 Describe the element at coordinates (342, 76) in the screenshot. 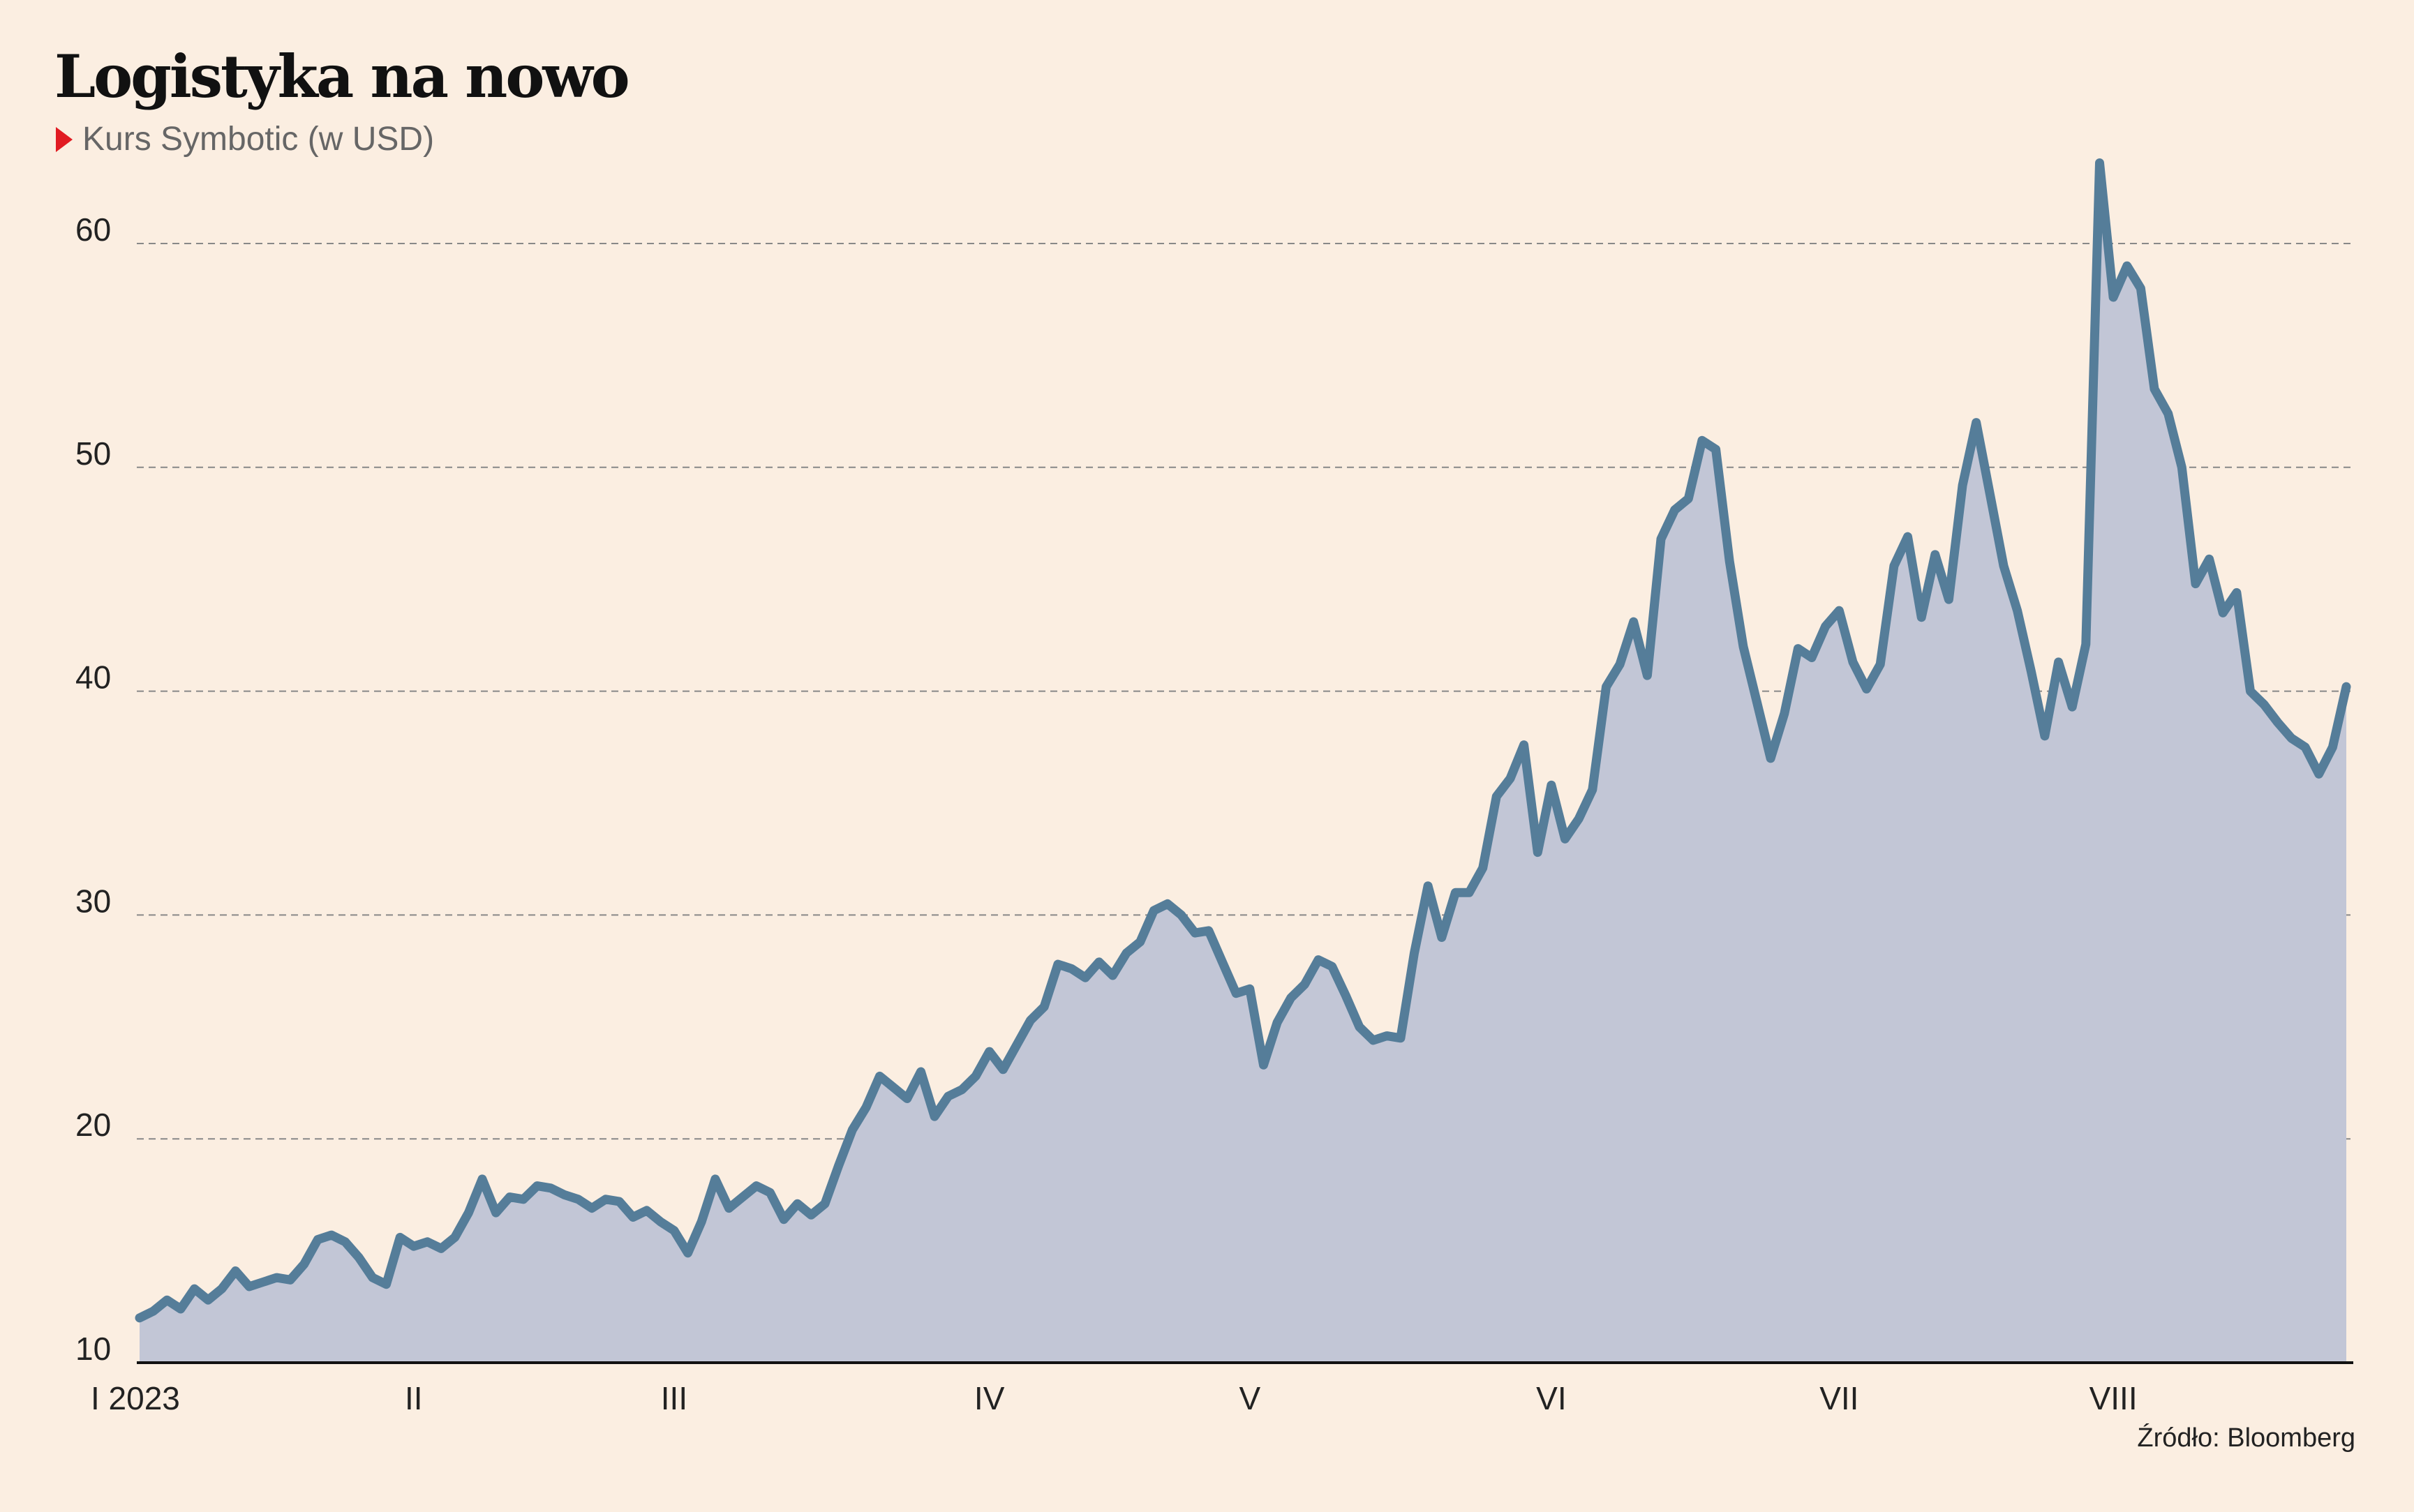

I see `chart-title: Logistyka na nowo` at that location.